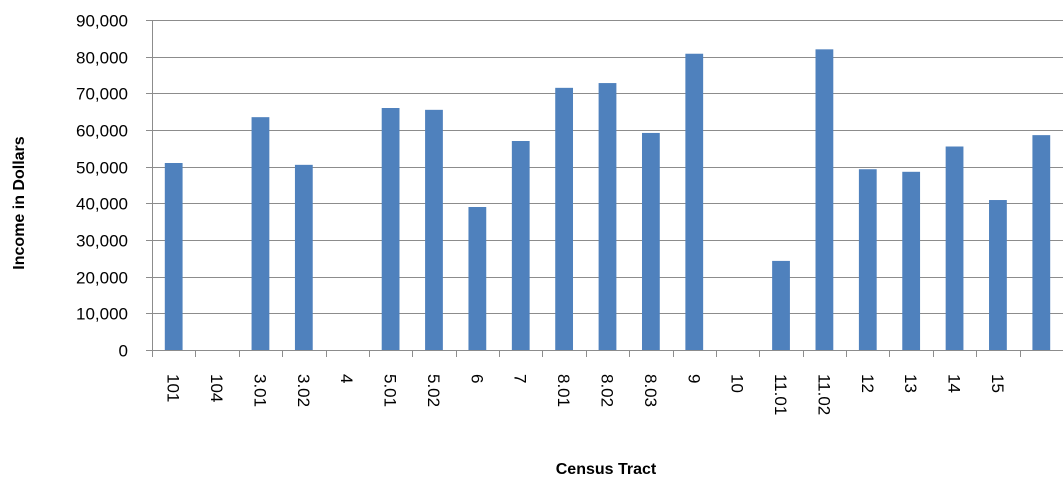 The height and width of the screenshot is (489, 1063). I want to click on x-axis-title: Census Tract, so click(606, 469).